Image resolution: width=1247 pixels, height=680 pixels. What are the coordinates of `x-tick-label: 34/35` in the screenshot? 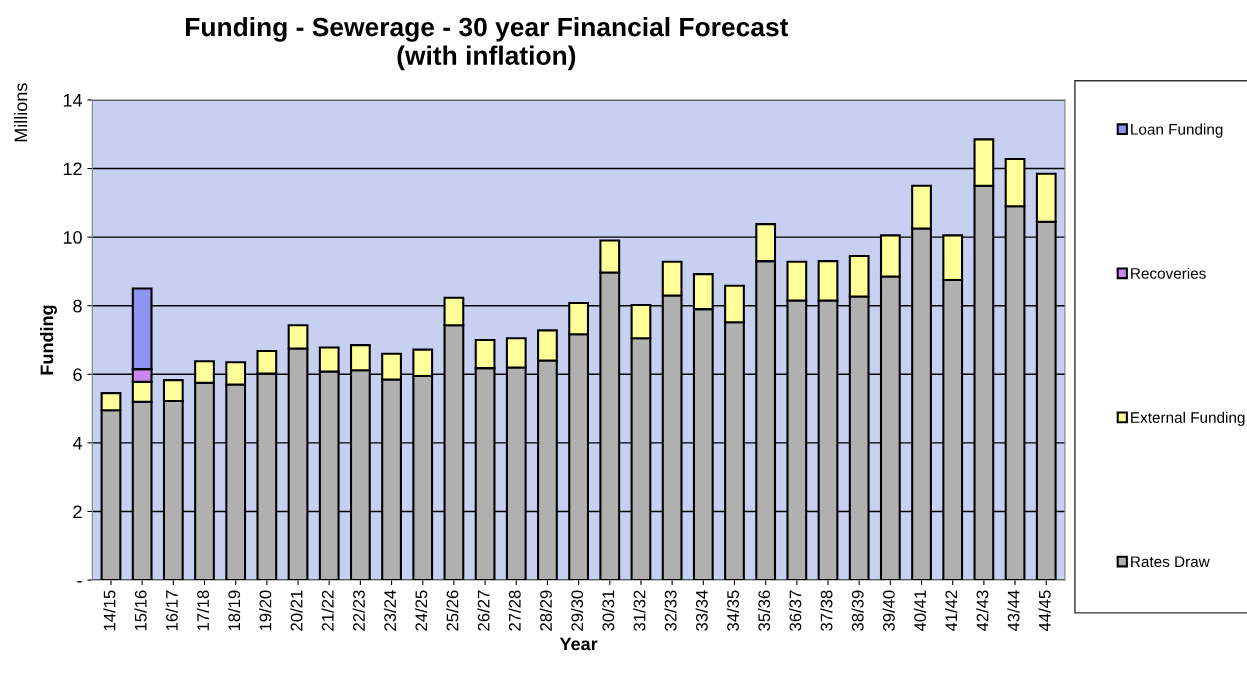 It's located at (732, 610).